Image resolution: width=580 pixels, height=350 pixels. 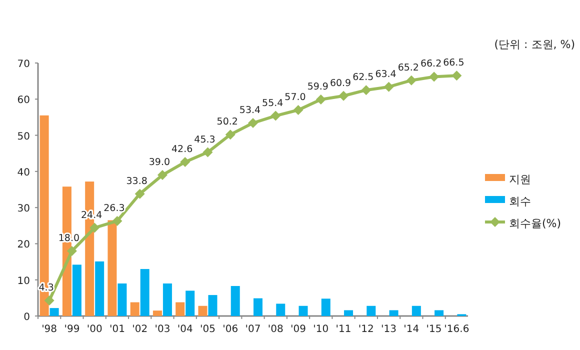 I want to click on x-tick-label: '12, so click(x=366, y=329).